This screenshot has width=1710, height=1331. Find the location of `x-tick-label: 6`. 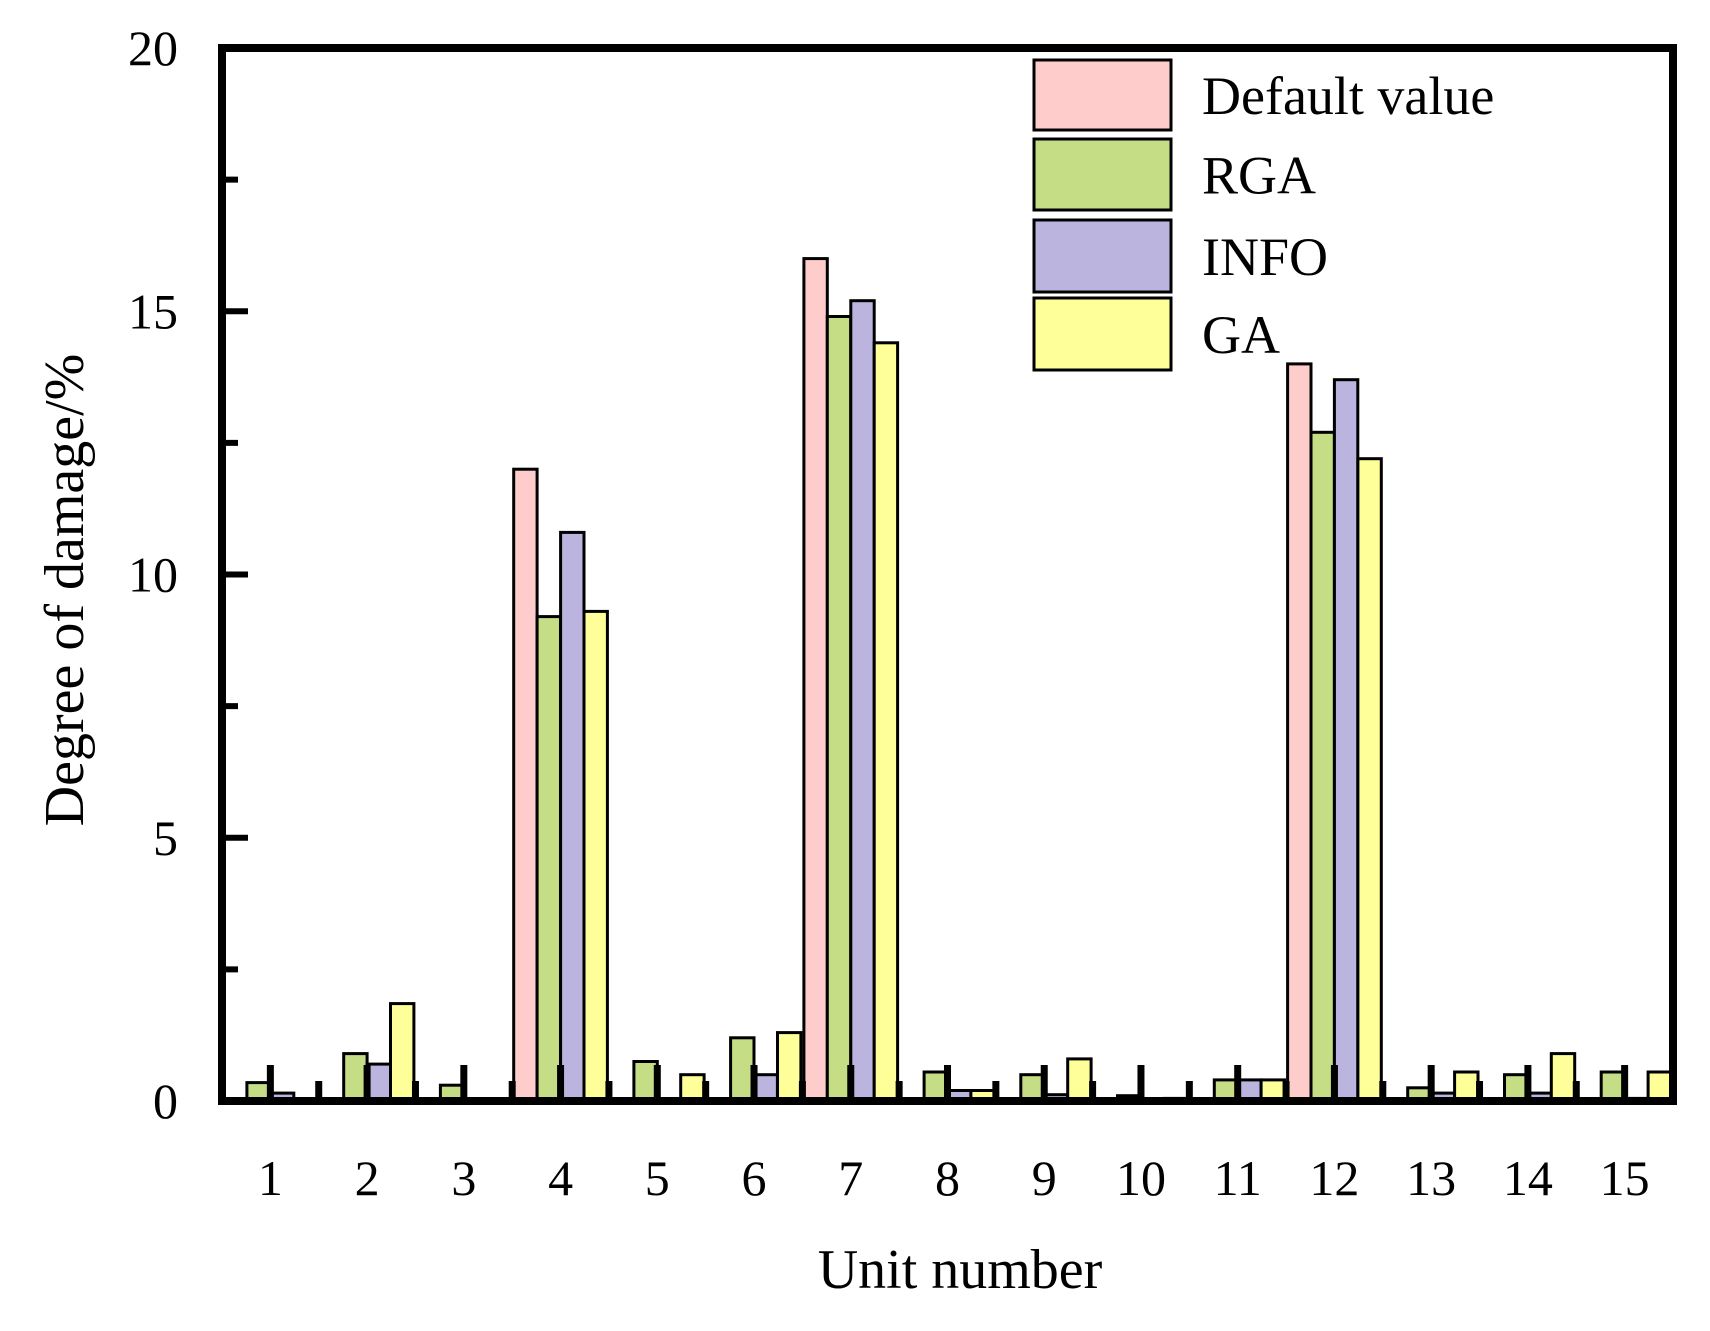

x-tick-label: 6 is located at coordinates (754, 1178).